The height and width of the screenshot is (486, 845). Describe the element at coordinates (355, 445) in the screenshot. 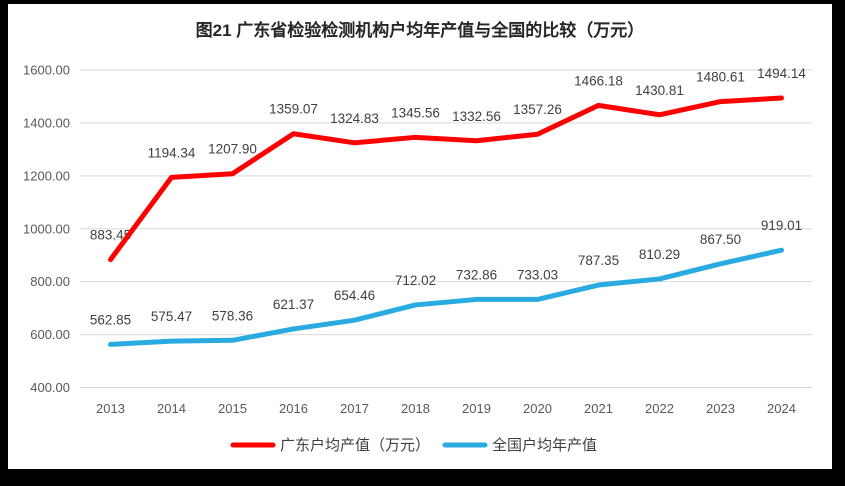

I see `legend-label-guangdong: 广东户均产值（万元）` at that location.